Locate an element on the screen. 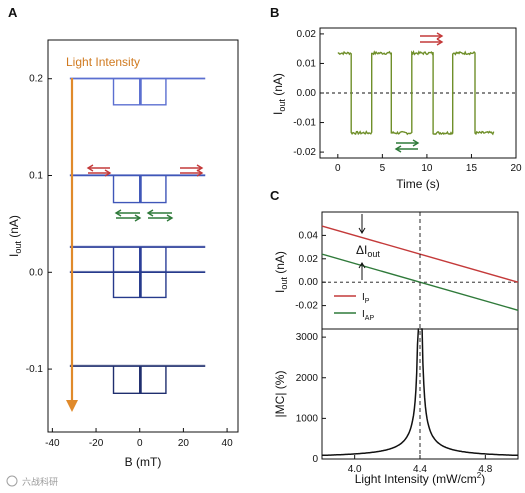 This screenshot has width=525, height=493. mc-curve is located at coordinates (420, 392).